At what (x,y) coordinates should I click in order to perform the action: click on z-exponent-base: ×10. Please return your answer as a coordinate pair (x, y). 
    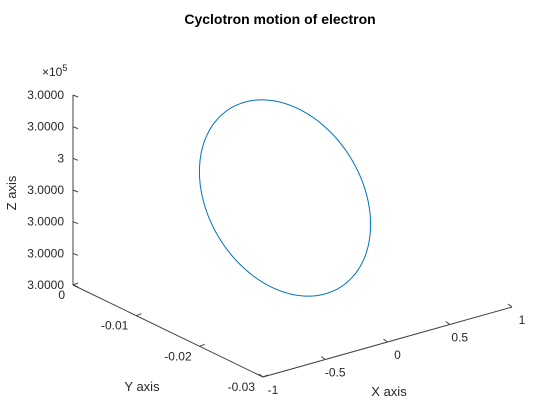
    Looking at the image, I should click on (52, 72).